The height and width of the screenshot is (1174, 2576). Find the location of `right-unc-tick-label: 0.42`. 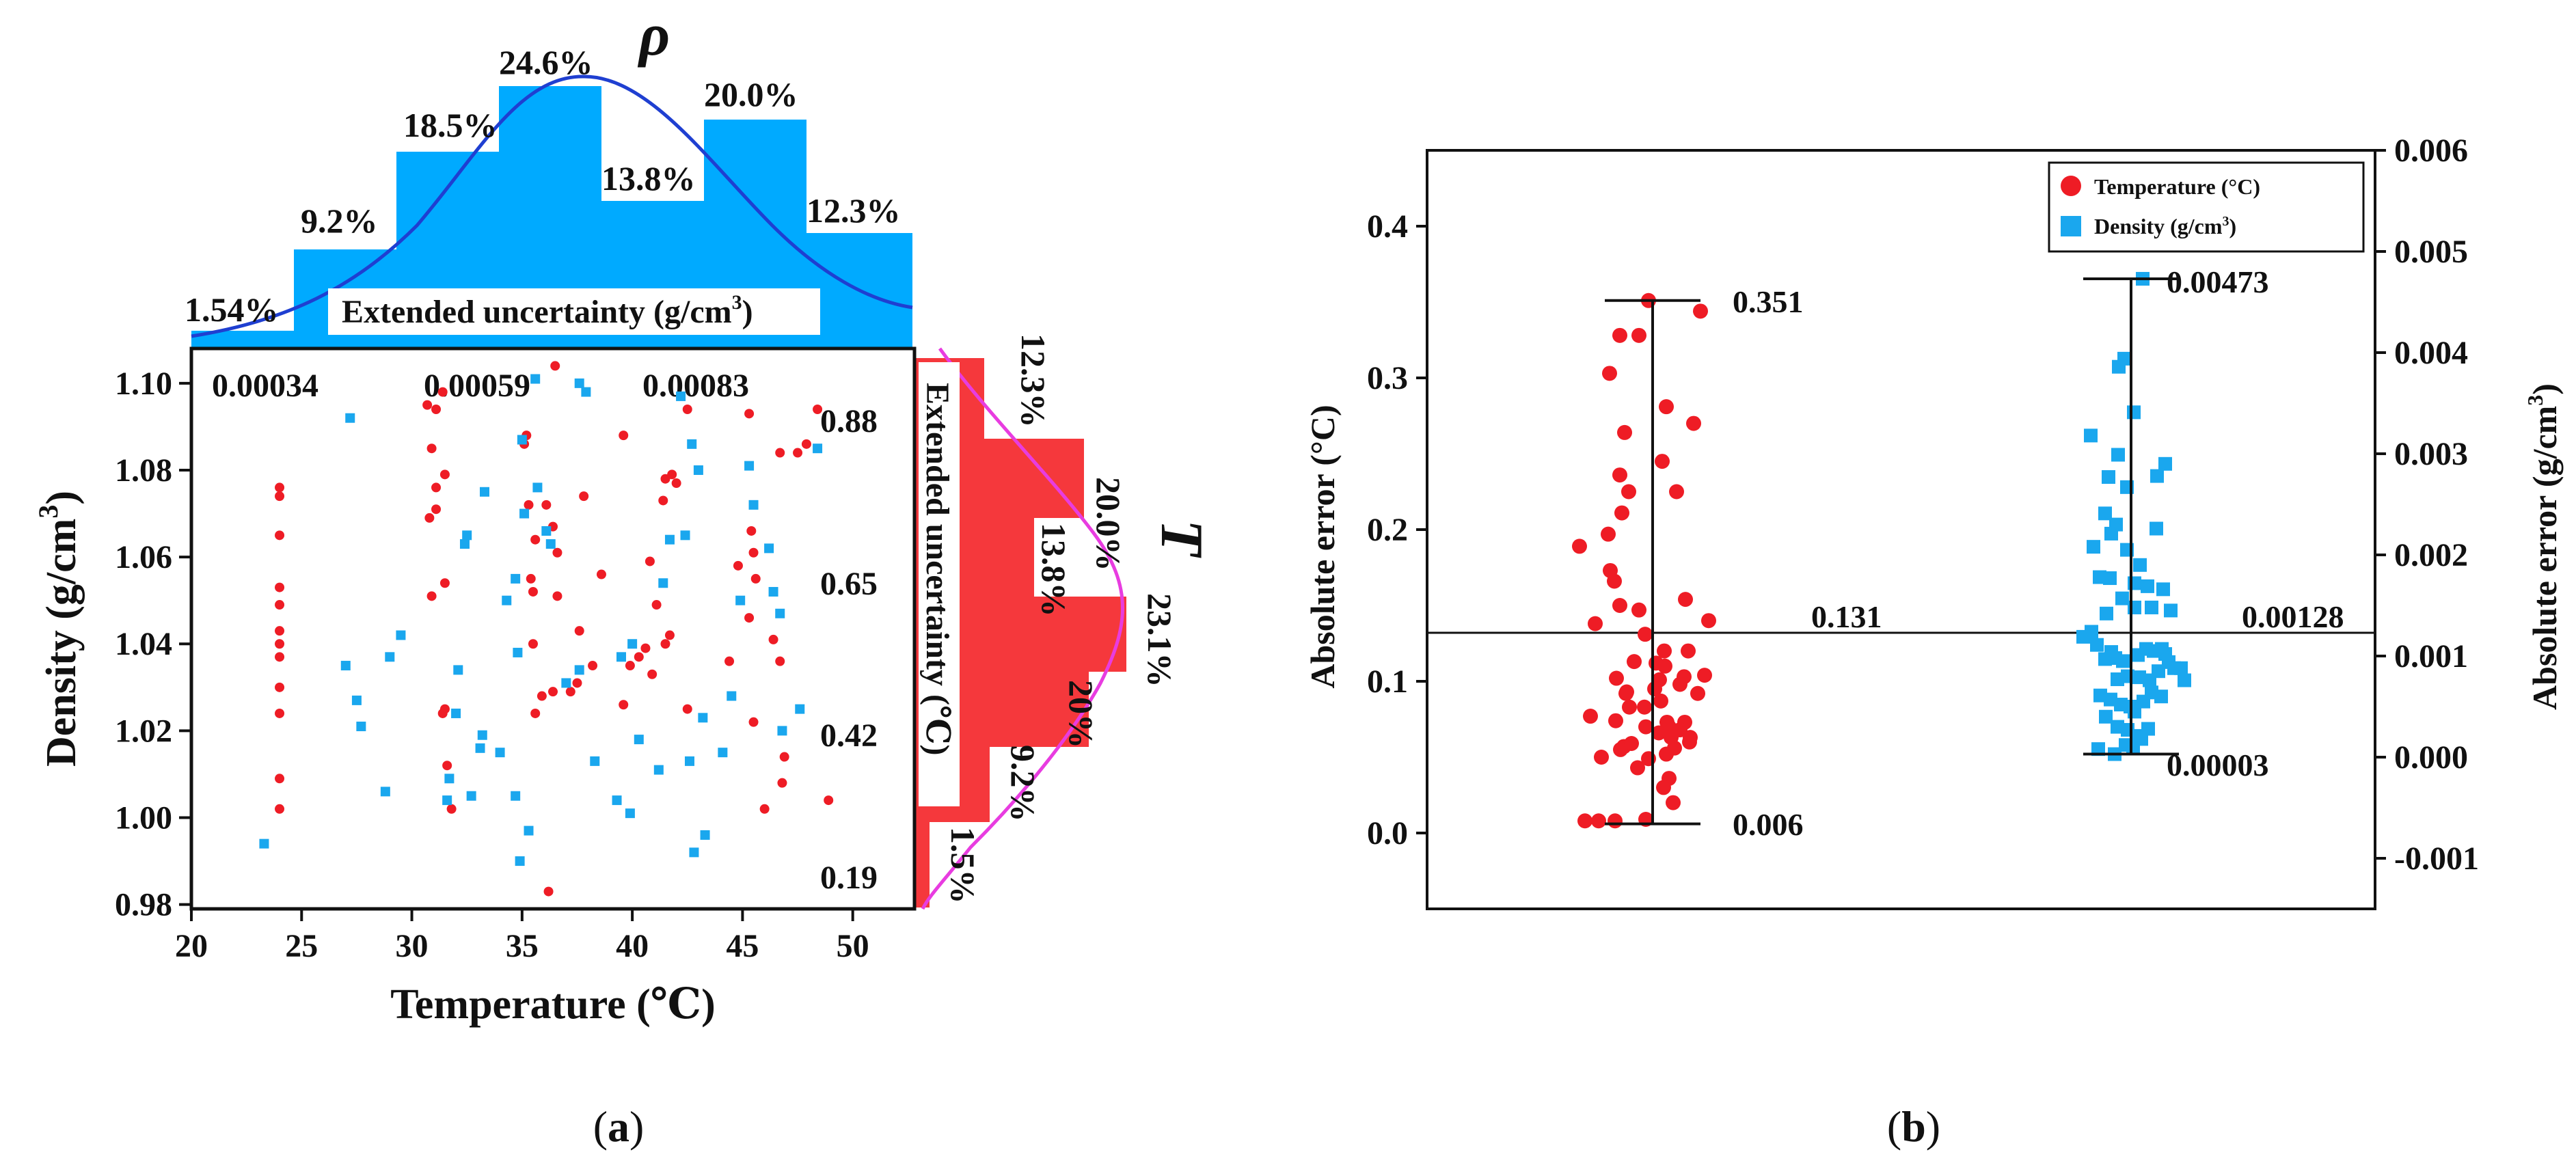

right-unc-tick-label: 0.42 is located at coordinates (849, 736).